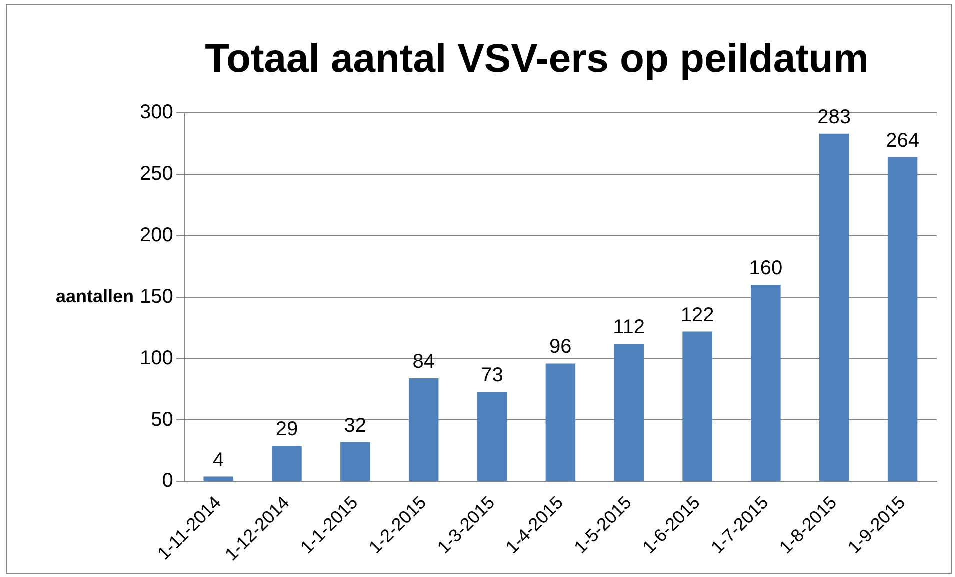  I want to click on data-label: 122, so click(697, 315).